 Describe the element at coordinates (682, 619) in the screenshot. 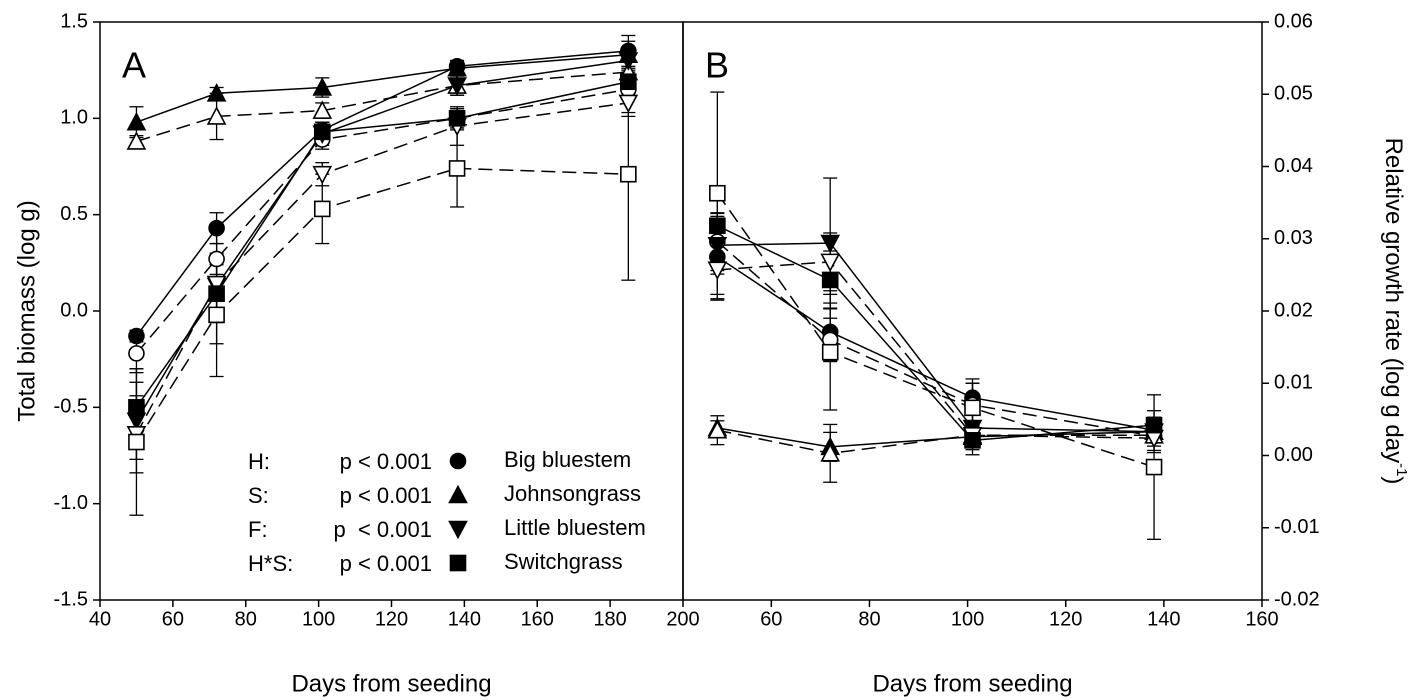

I see `x-tick-label: 200` at that location.